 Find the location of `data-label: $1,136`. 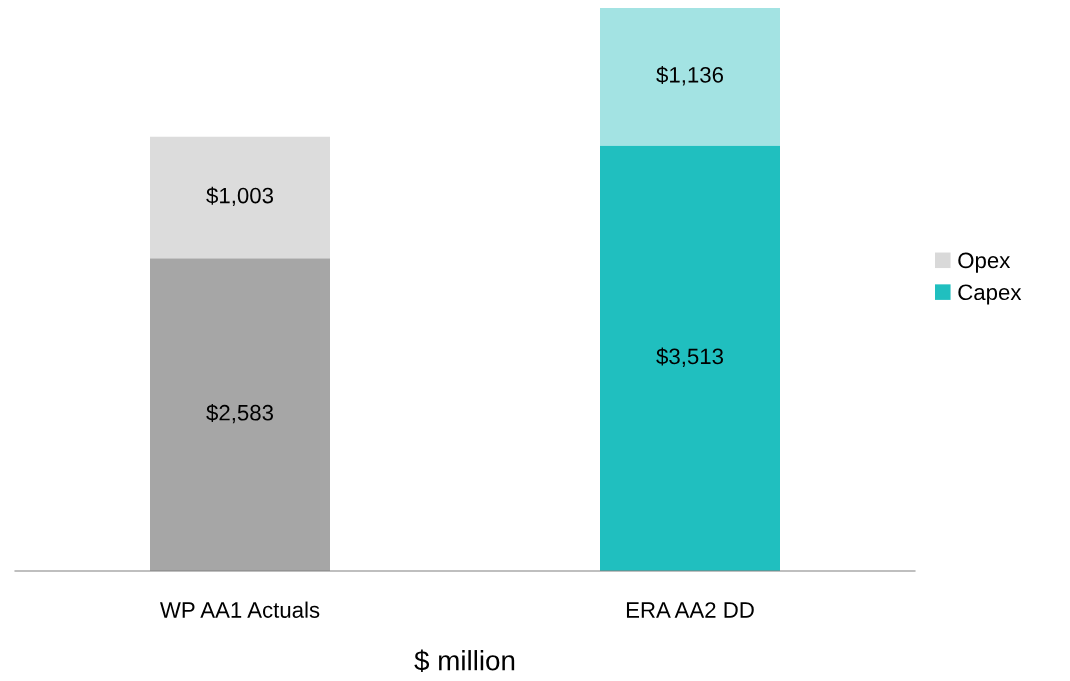

data-label: $1,136 is located at coordinates (690, 76).